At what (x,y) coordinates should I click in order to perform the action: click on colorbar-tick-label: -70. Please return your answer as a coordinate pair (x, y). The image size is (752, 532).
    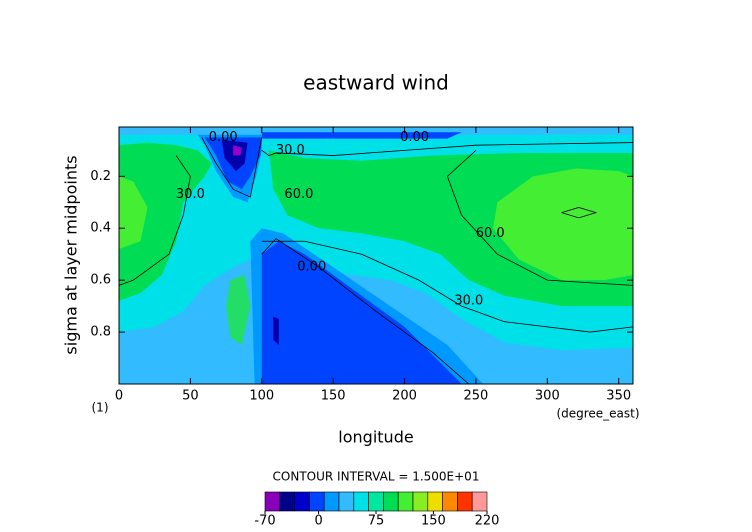
    Looking at the image, I should click on (264, 521).